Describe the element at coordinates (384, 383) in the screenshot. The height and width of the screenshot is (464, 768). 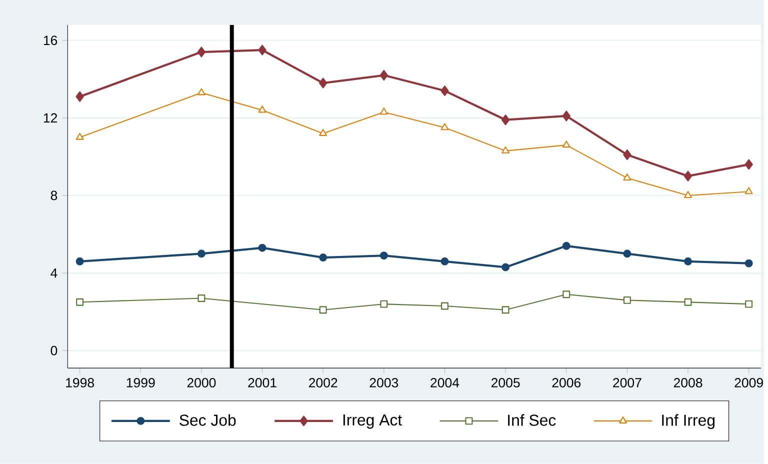
I see `x-tick-label: 2003` at that location.